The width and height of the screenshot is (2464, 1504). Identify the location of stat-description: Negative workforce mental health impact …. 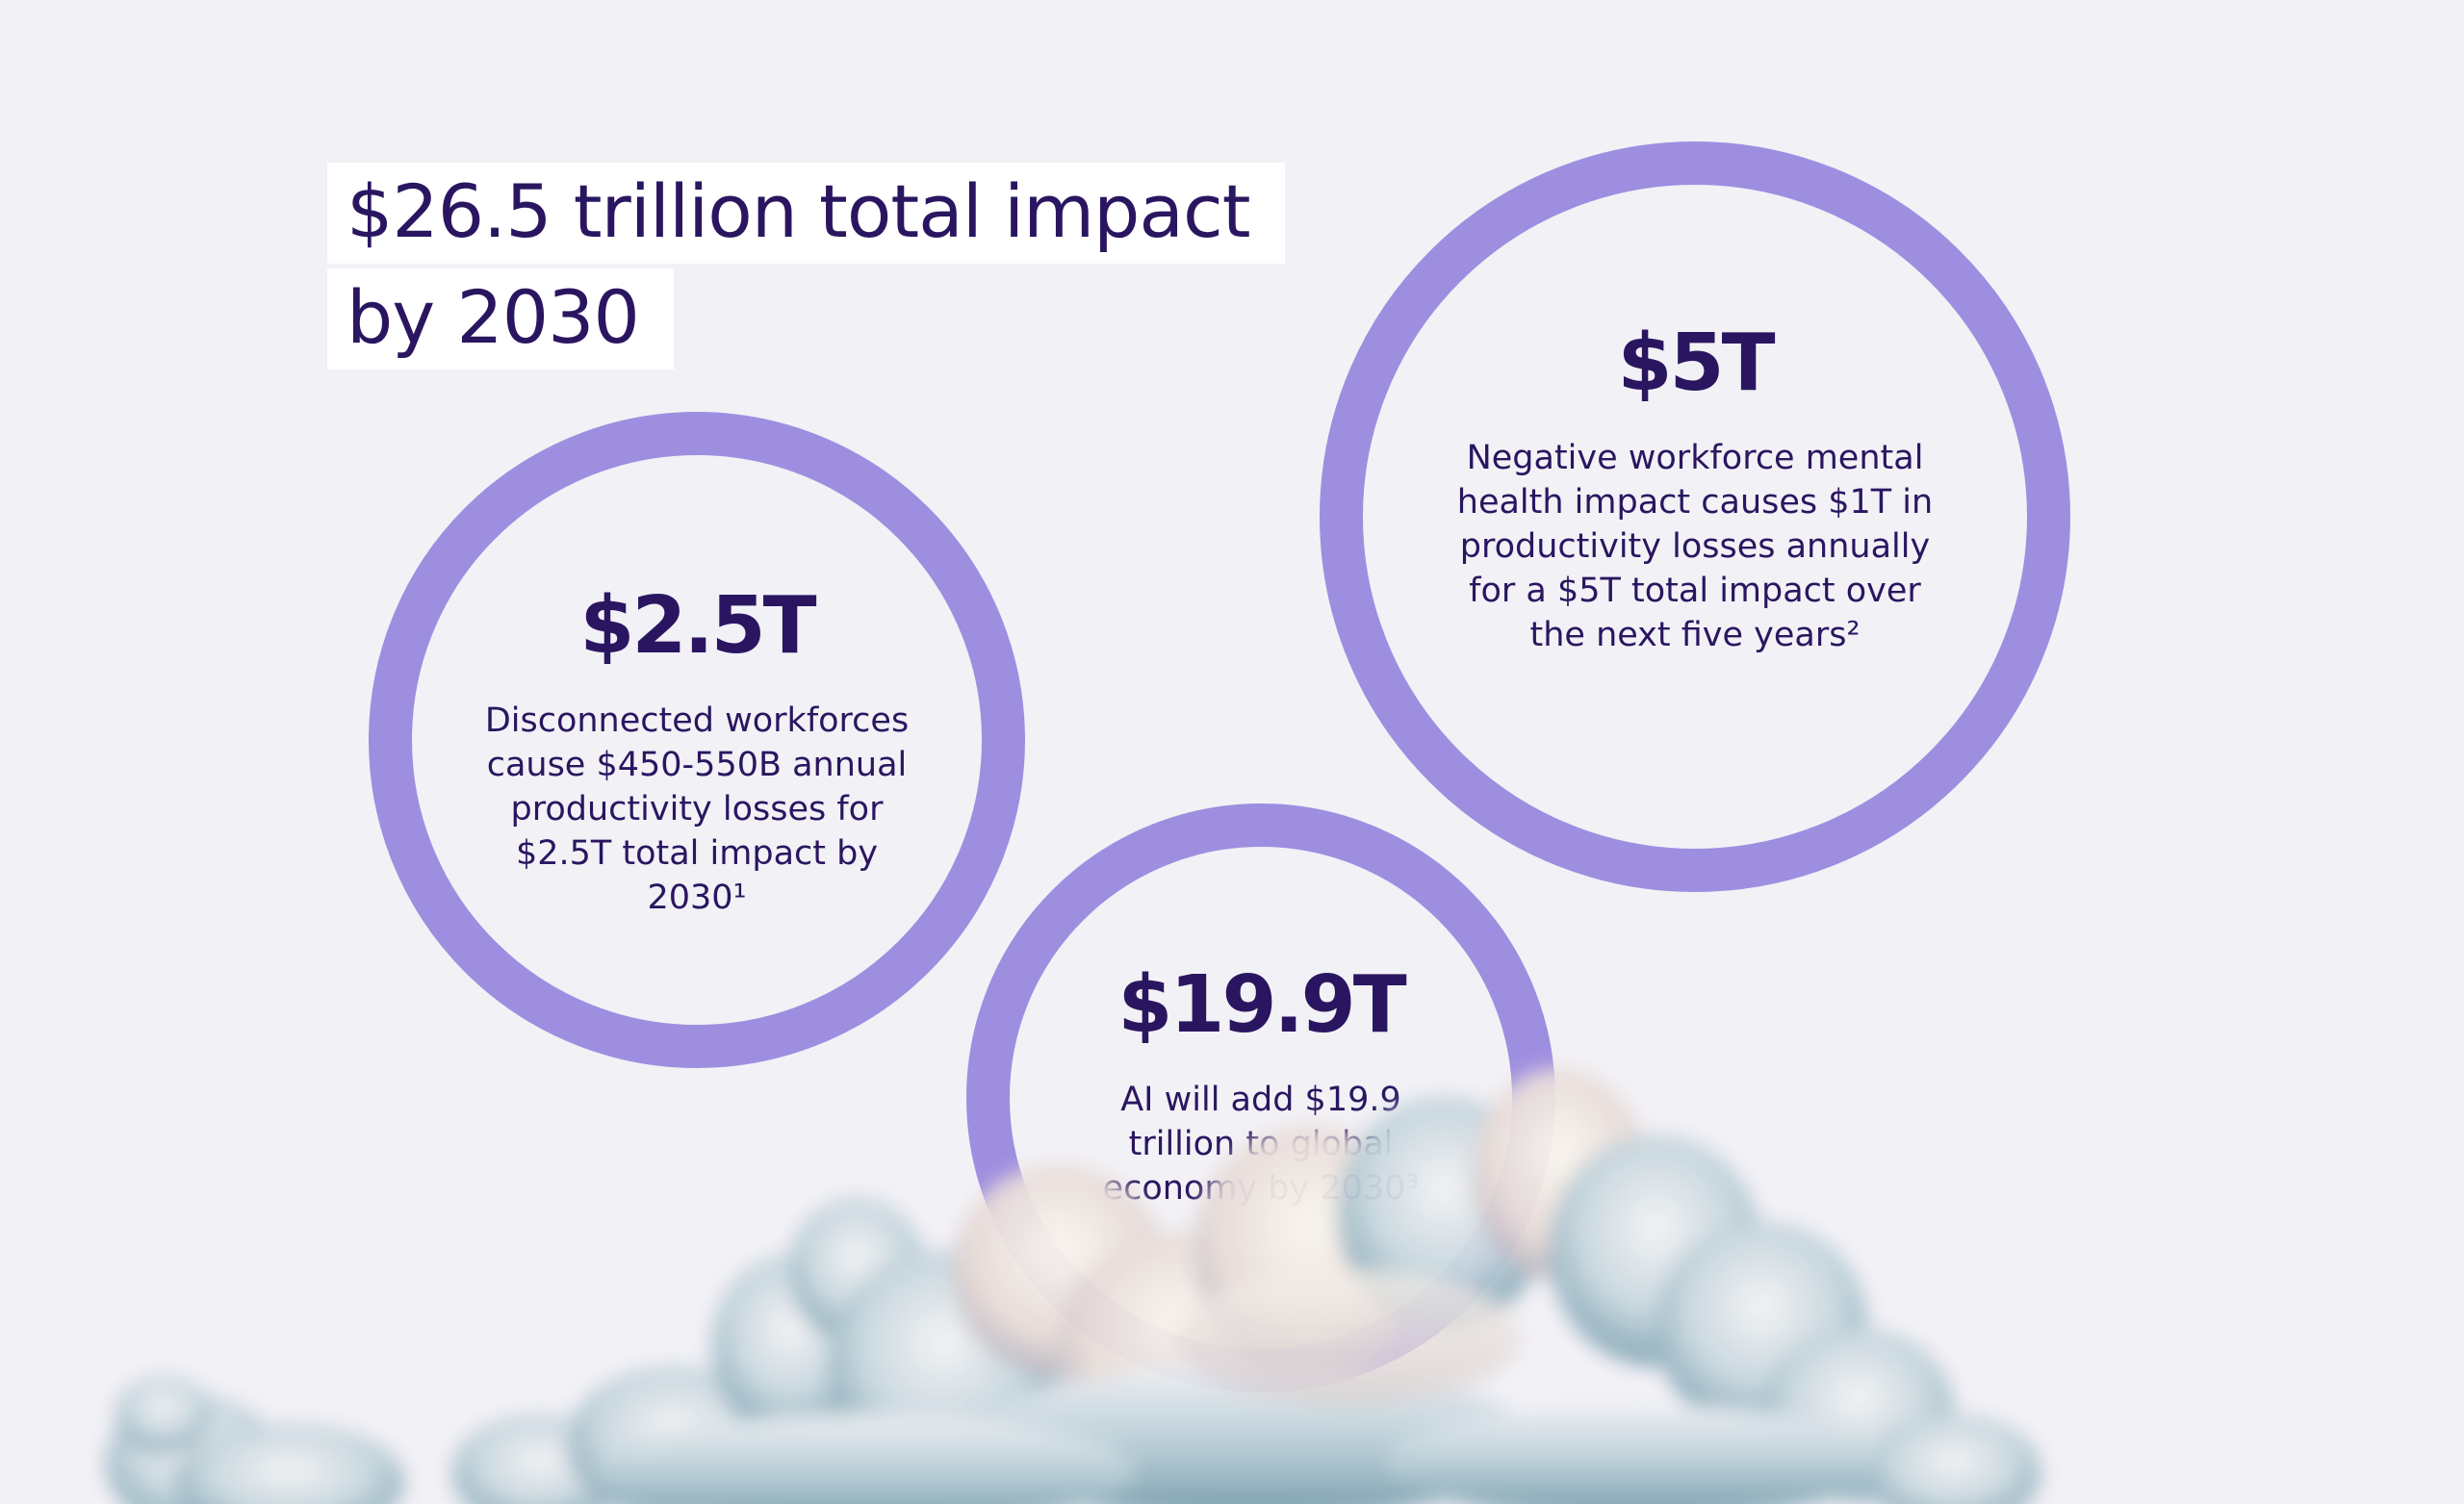
(1695, 546).